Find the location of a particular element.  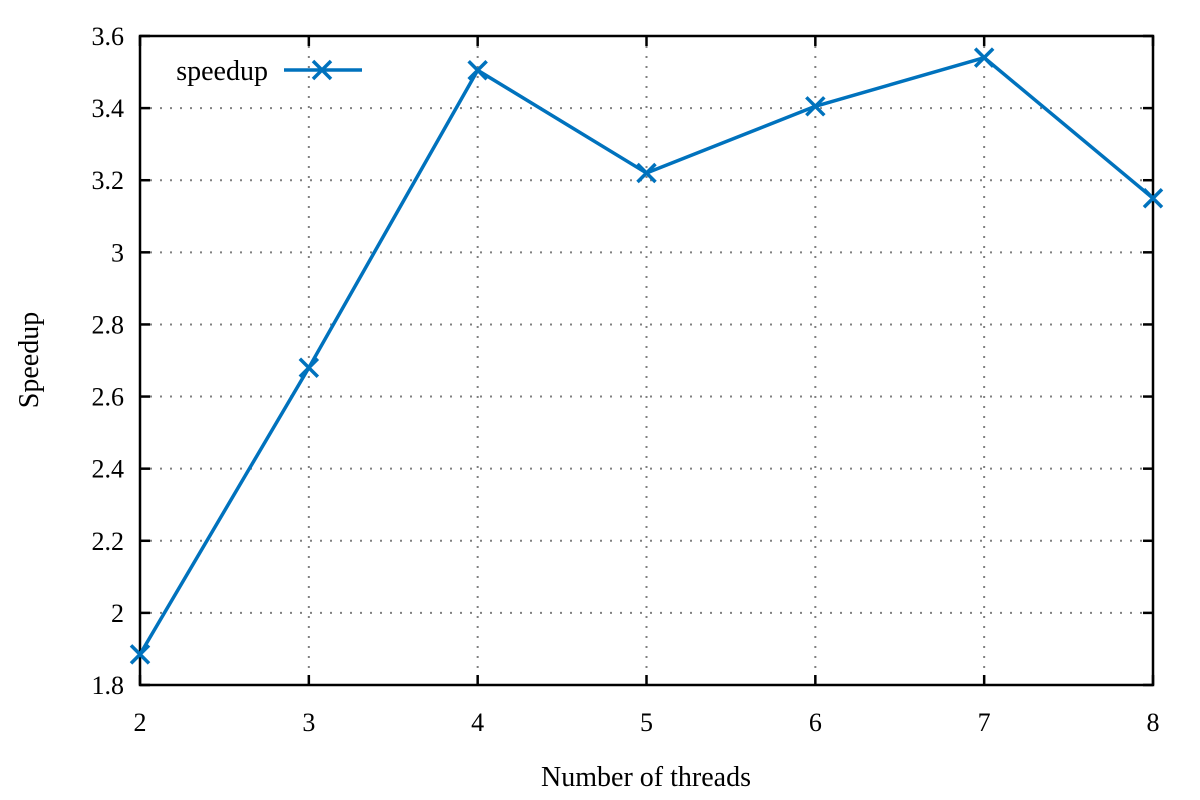

y-tick-label-3.4: 3.4 is located at coordinates (108, 108).